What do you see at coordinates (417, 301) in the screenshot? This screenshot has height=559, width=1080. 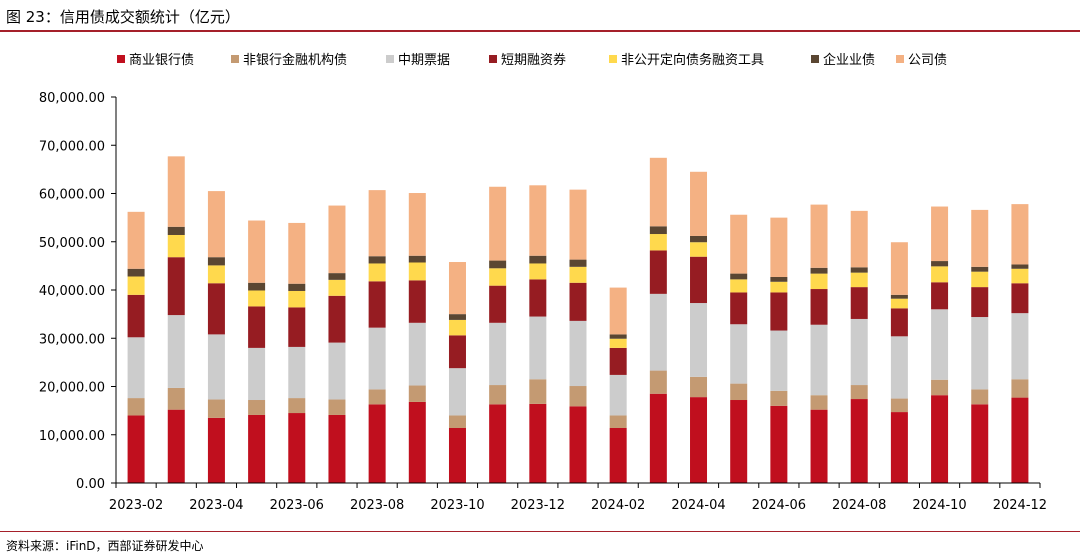 I see `bar-segment-2023-09-s3` at bounding box center [417, 301].